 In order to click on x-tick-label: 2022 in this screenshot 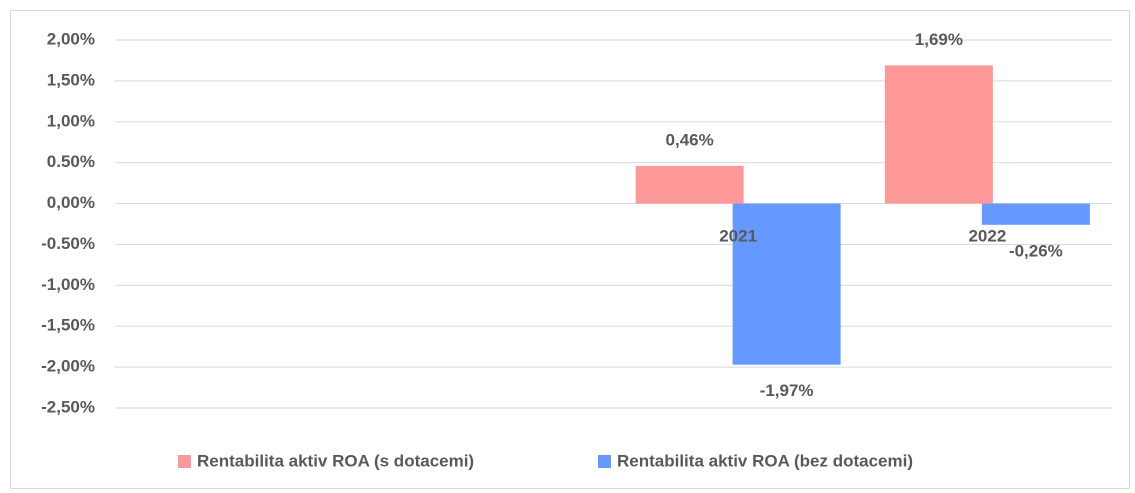, I will do `click(987, 235)`.